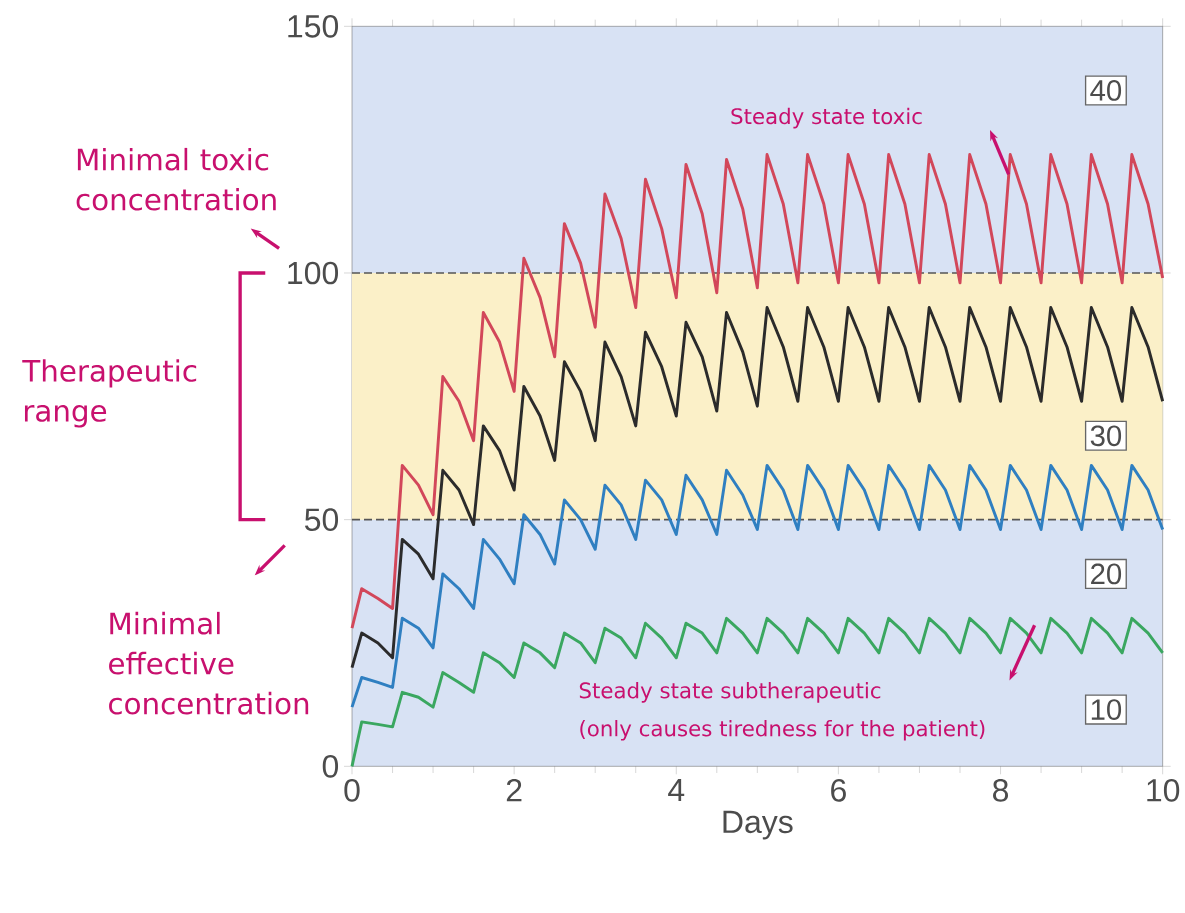  What do you see at coordinates (313, 273) in the screenshot?
I see `y-tick-label: 100` at bounding box center [313, 273].